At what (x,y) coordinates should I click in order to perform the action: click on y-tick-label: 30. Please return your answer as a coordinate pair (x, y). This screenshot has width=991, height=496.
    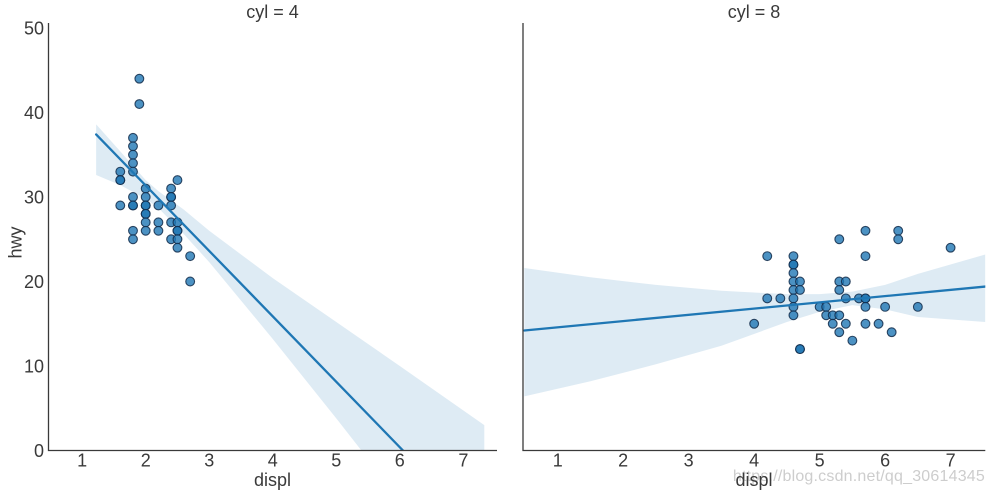
    Looking at the image, I should click on (34, 198).